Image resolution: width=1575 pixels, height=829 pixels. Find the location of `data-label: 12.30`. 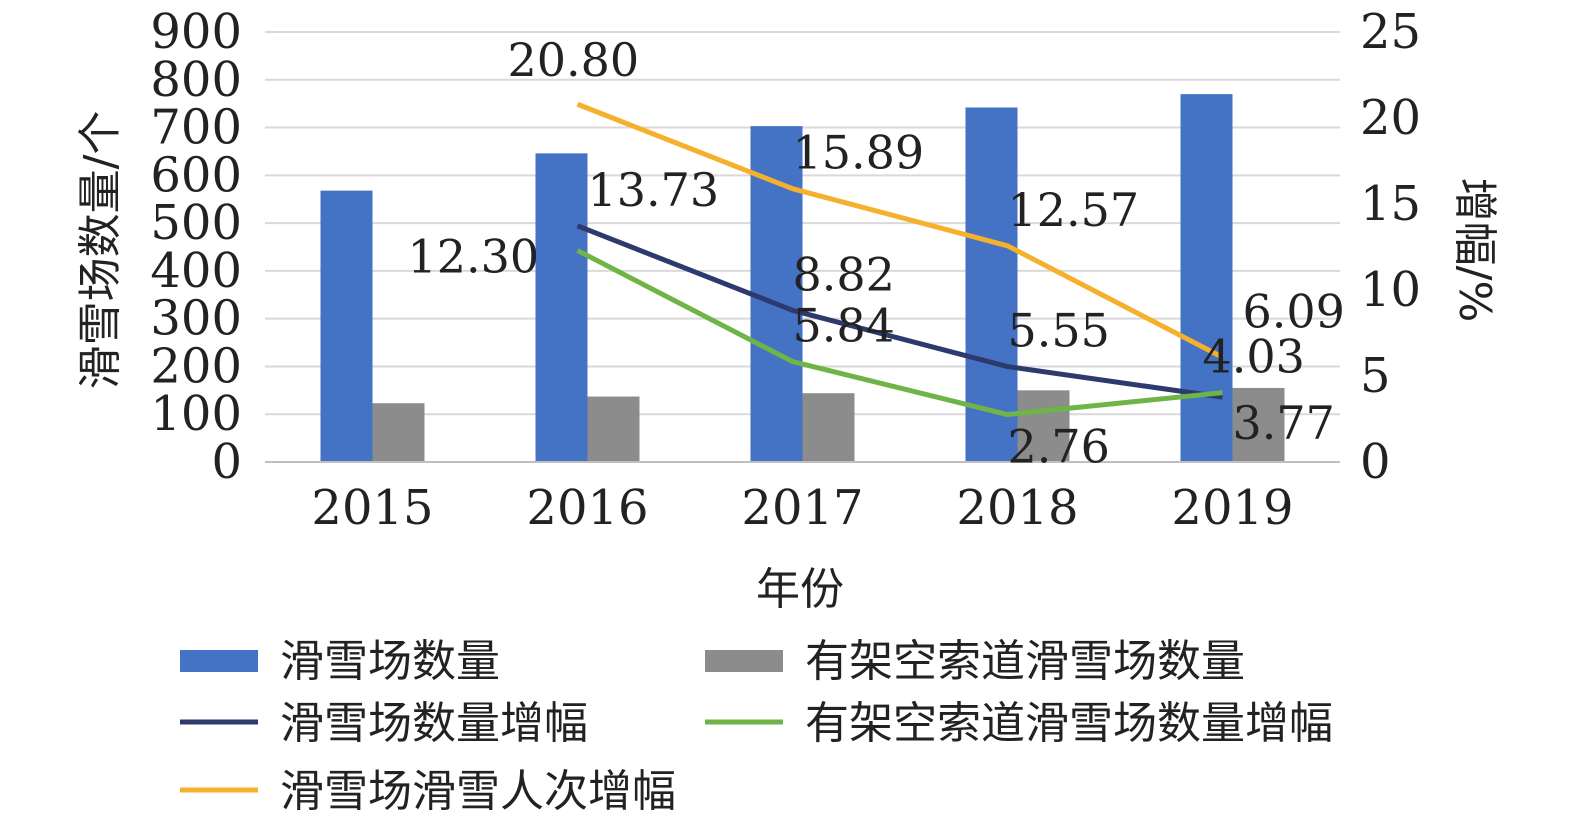

data-label: 12.30 is located at coordinates (474, 256).